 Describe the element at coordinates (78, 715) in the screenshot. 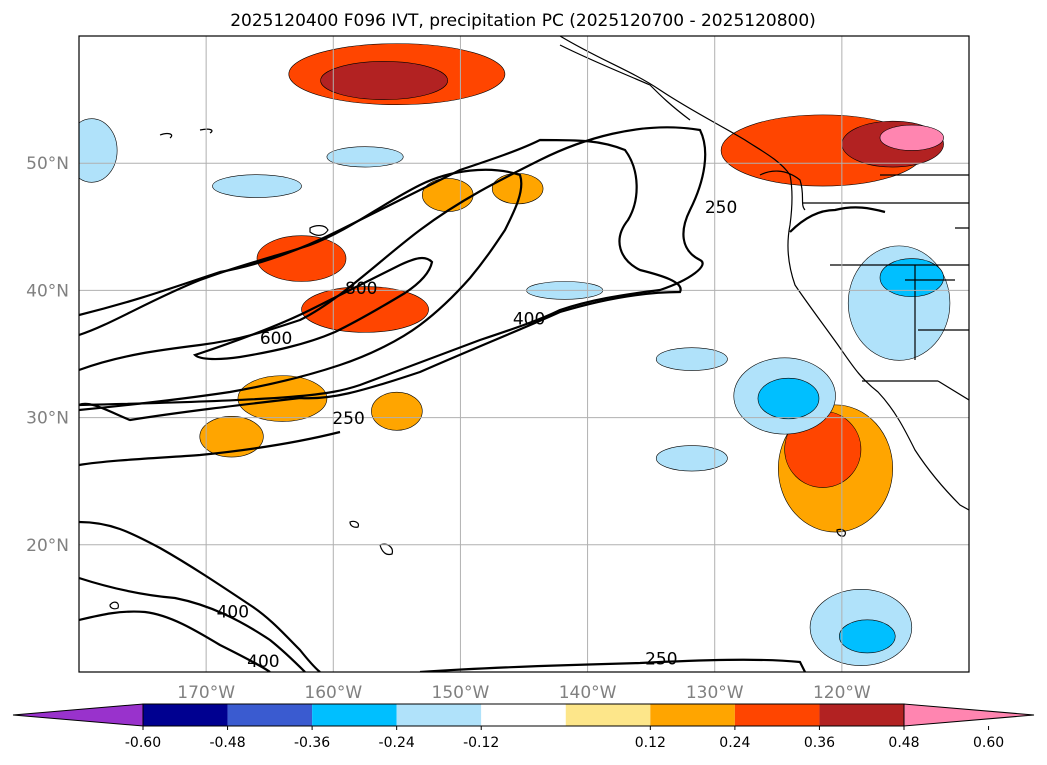

I see `colorbar-under-arrow` at that location.